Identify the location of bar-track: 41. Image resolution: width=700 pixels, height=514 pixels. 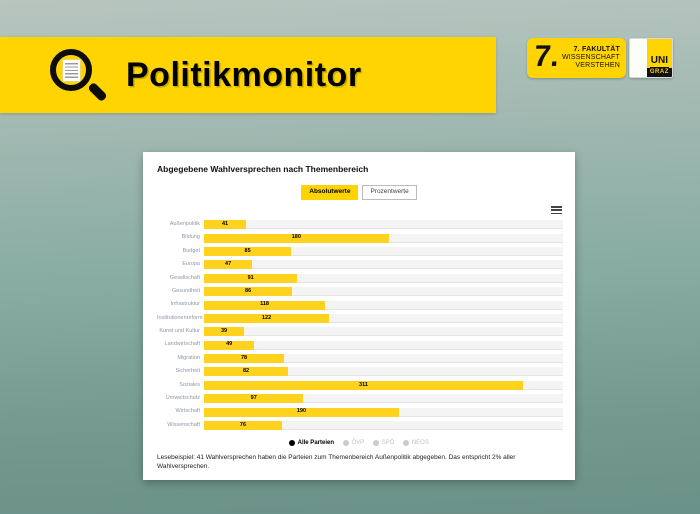
(383, 225).